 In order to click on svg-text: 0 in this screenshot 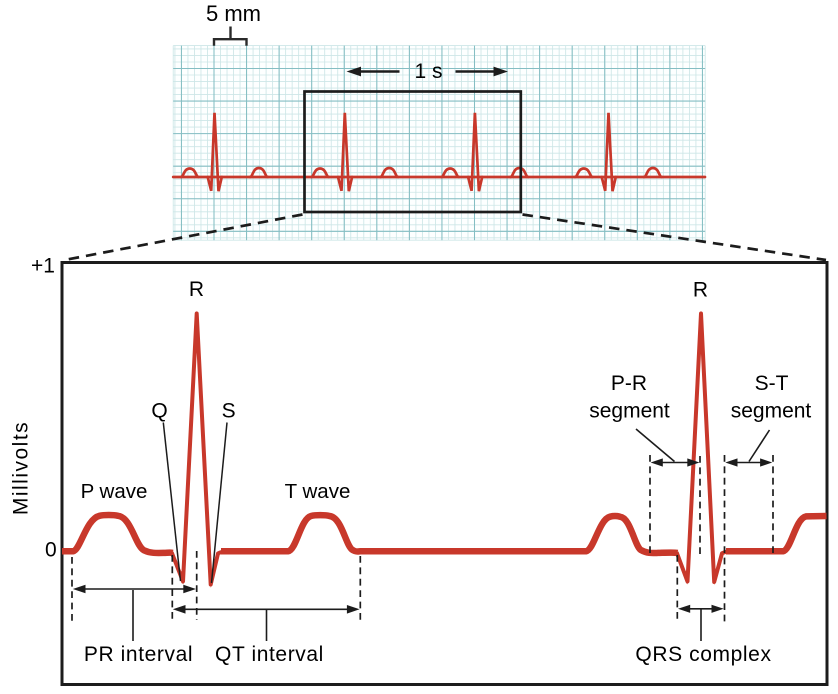, I will do `click(51, 550)`.